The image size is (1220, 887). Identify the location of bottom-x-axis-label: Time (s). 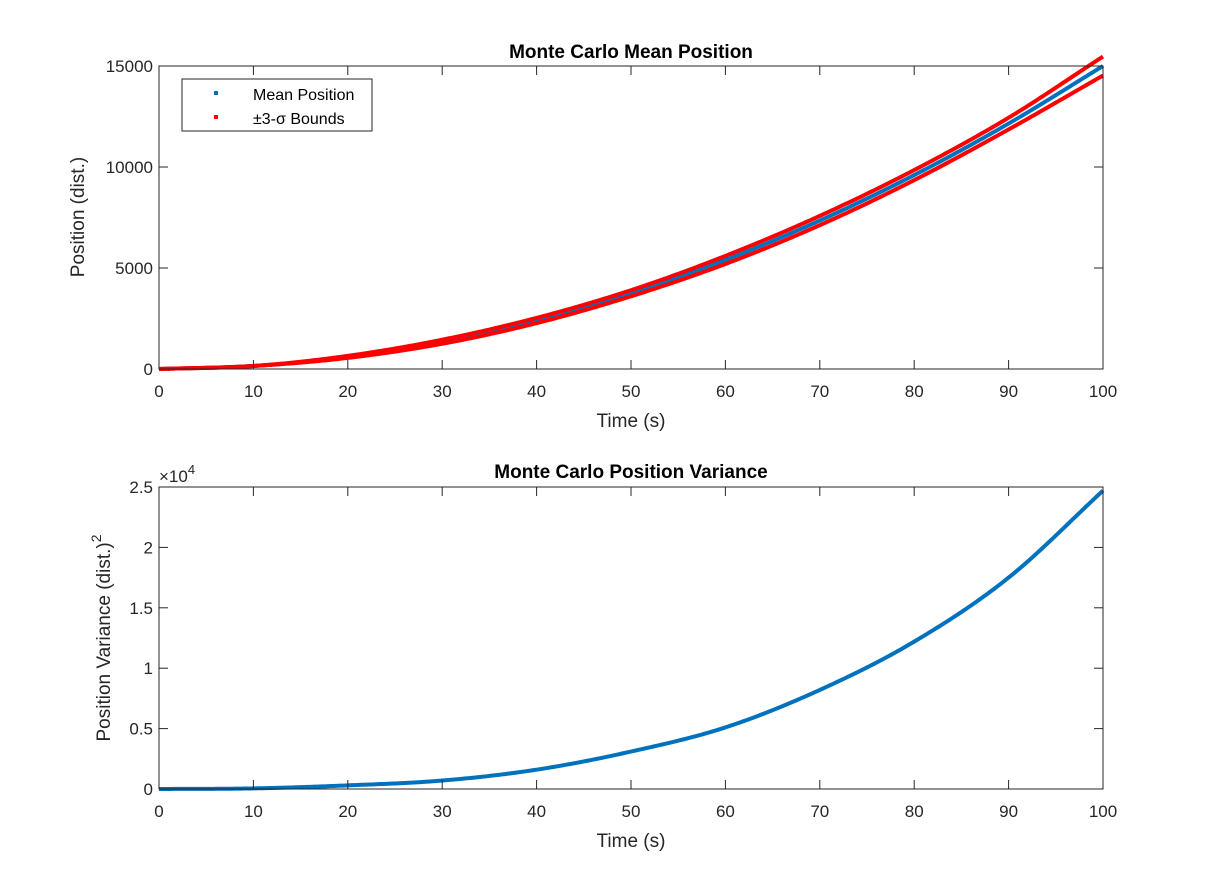
(631, 841).